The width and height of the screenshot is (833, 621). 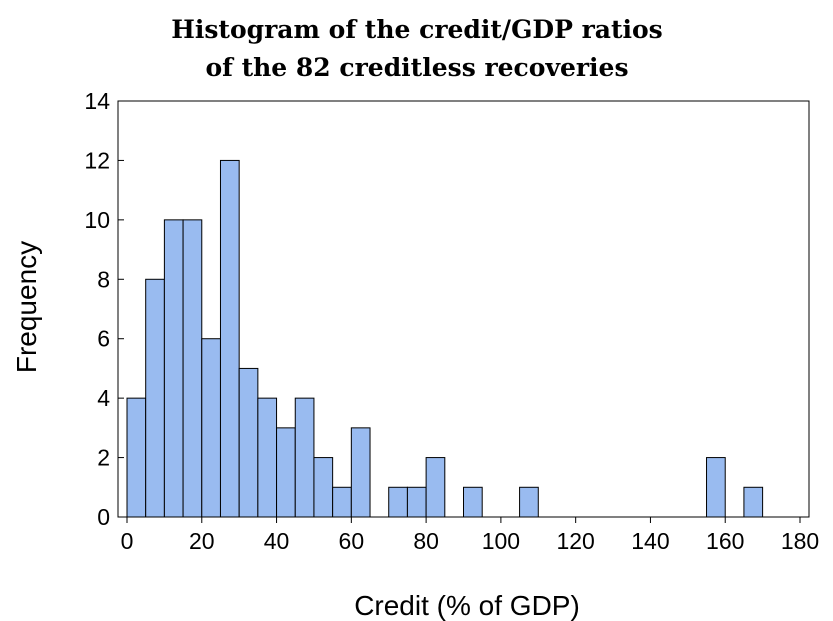 I want to click on x-tick-label: 120, so click(x=575, y=541).